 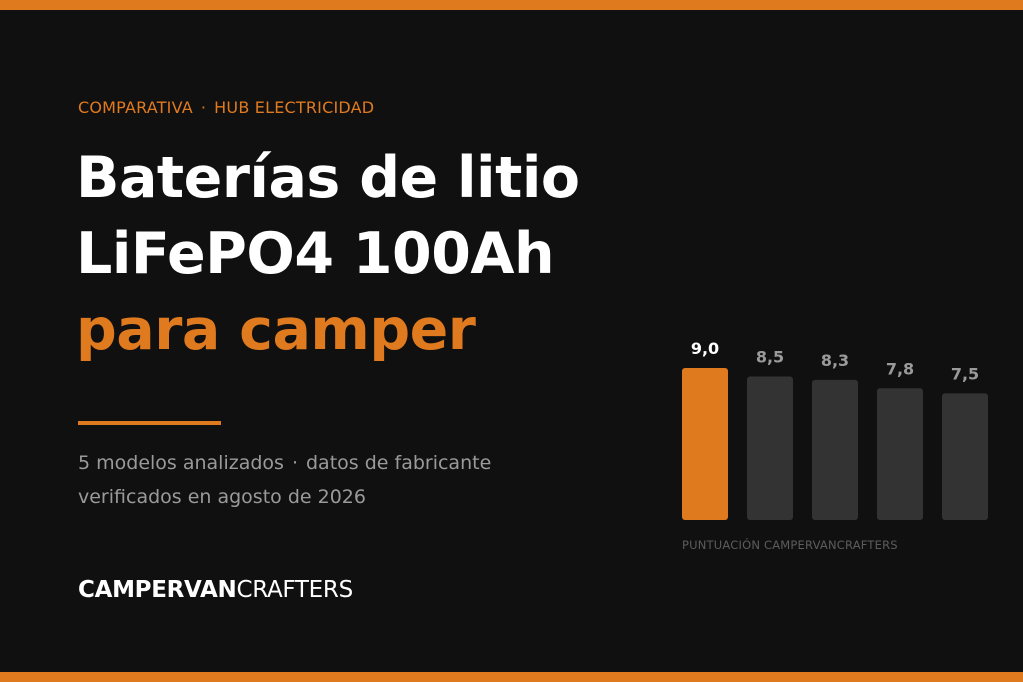 I want to click on bar-value-label-1: 9,0, so click(x=705, y=348).